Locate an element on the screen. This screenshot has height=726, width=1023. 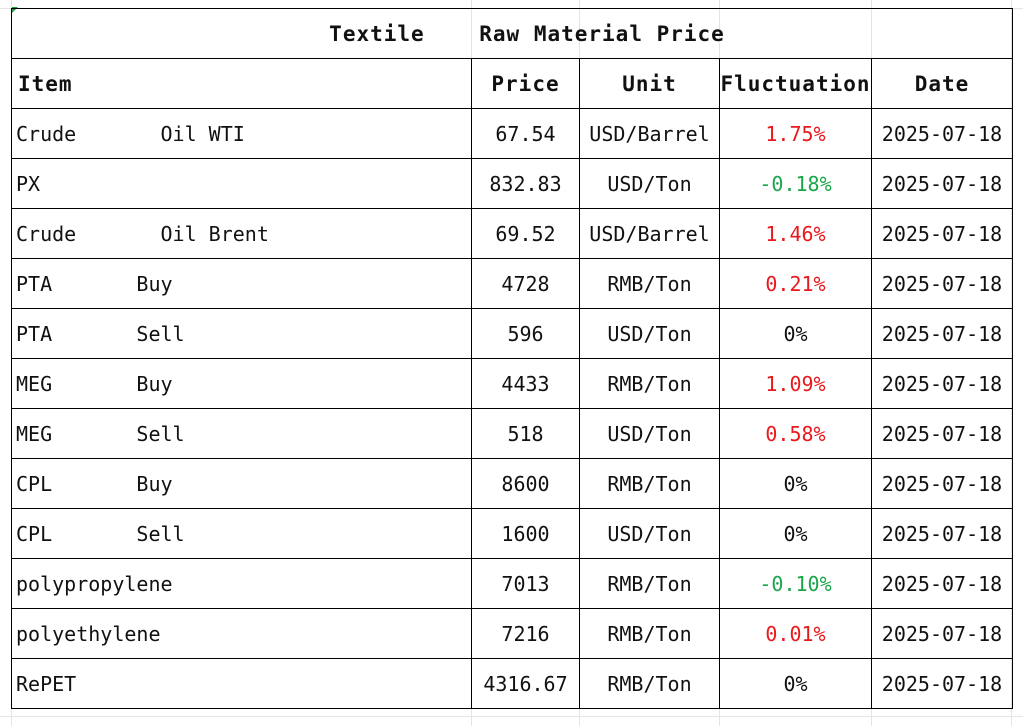
header-row: Item Price Unit Fluctuation Date is located at coordinates (512, 83).